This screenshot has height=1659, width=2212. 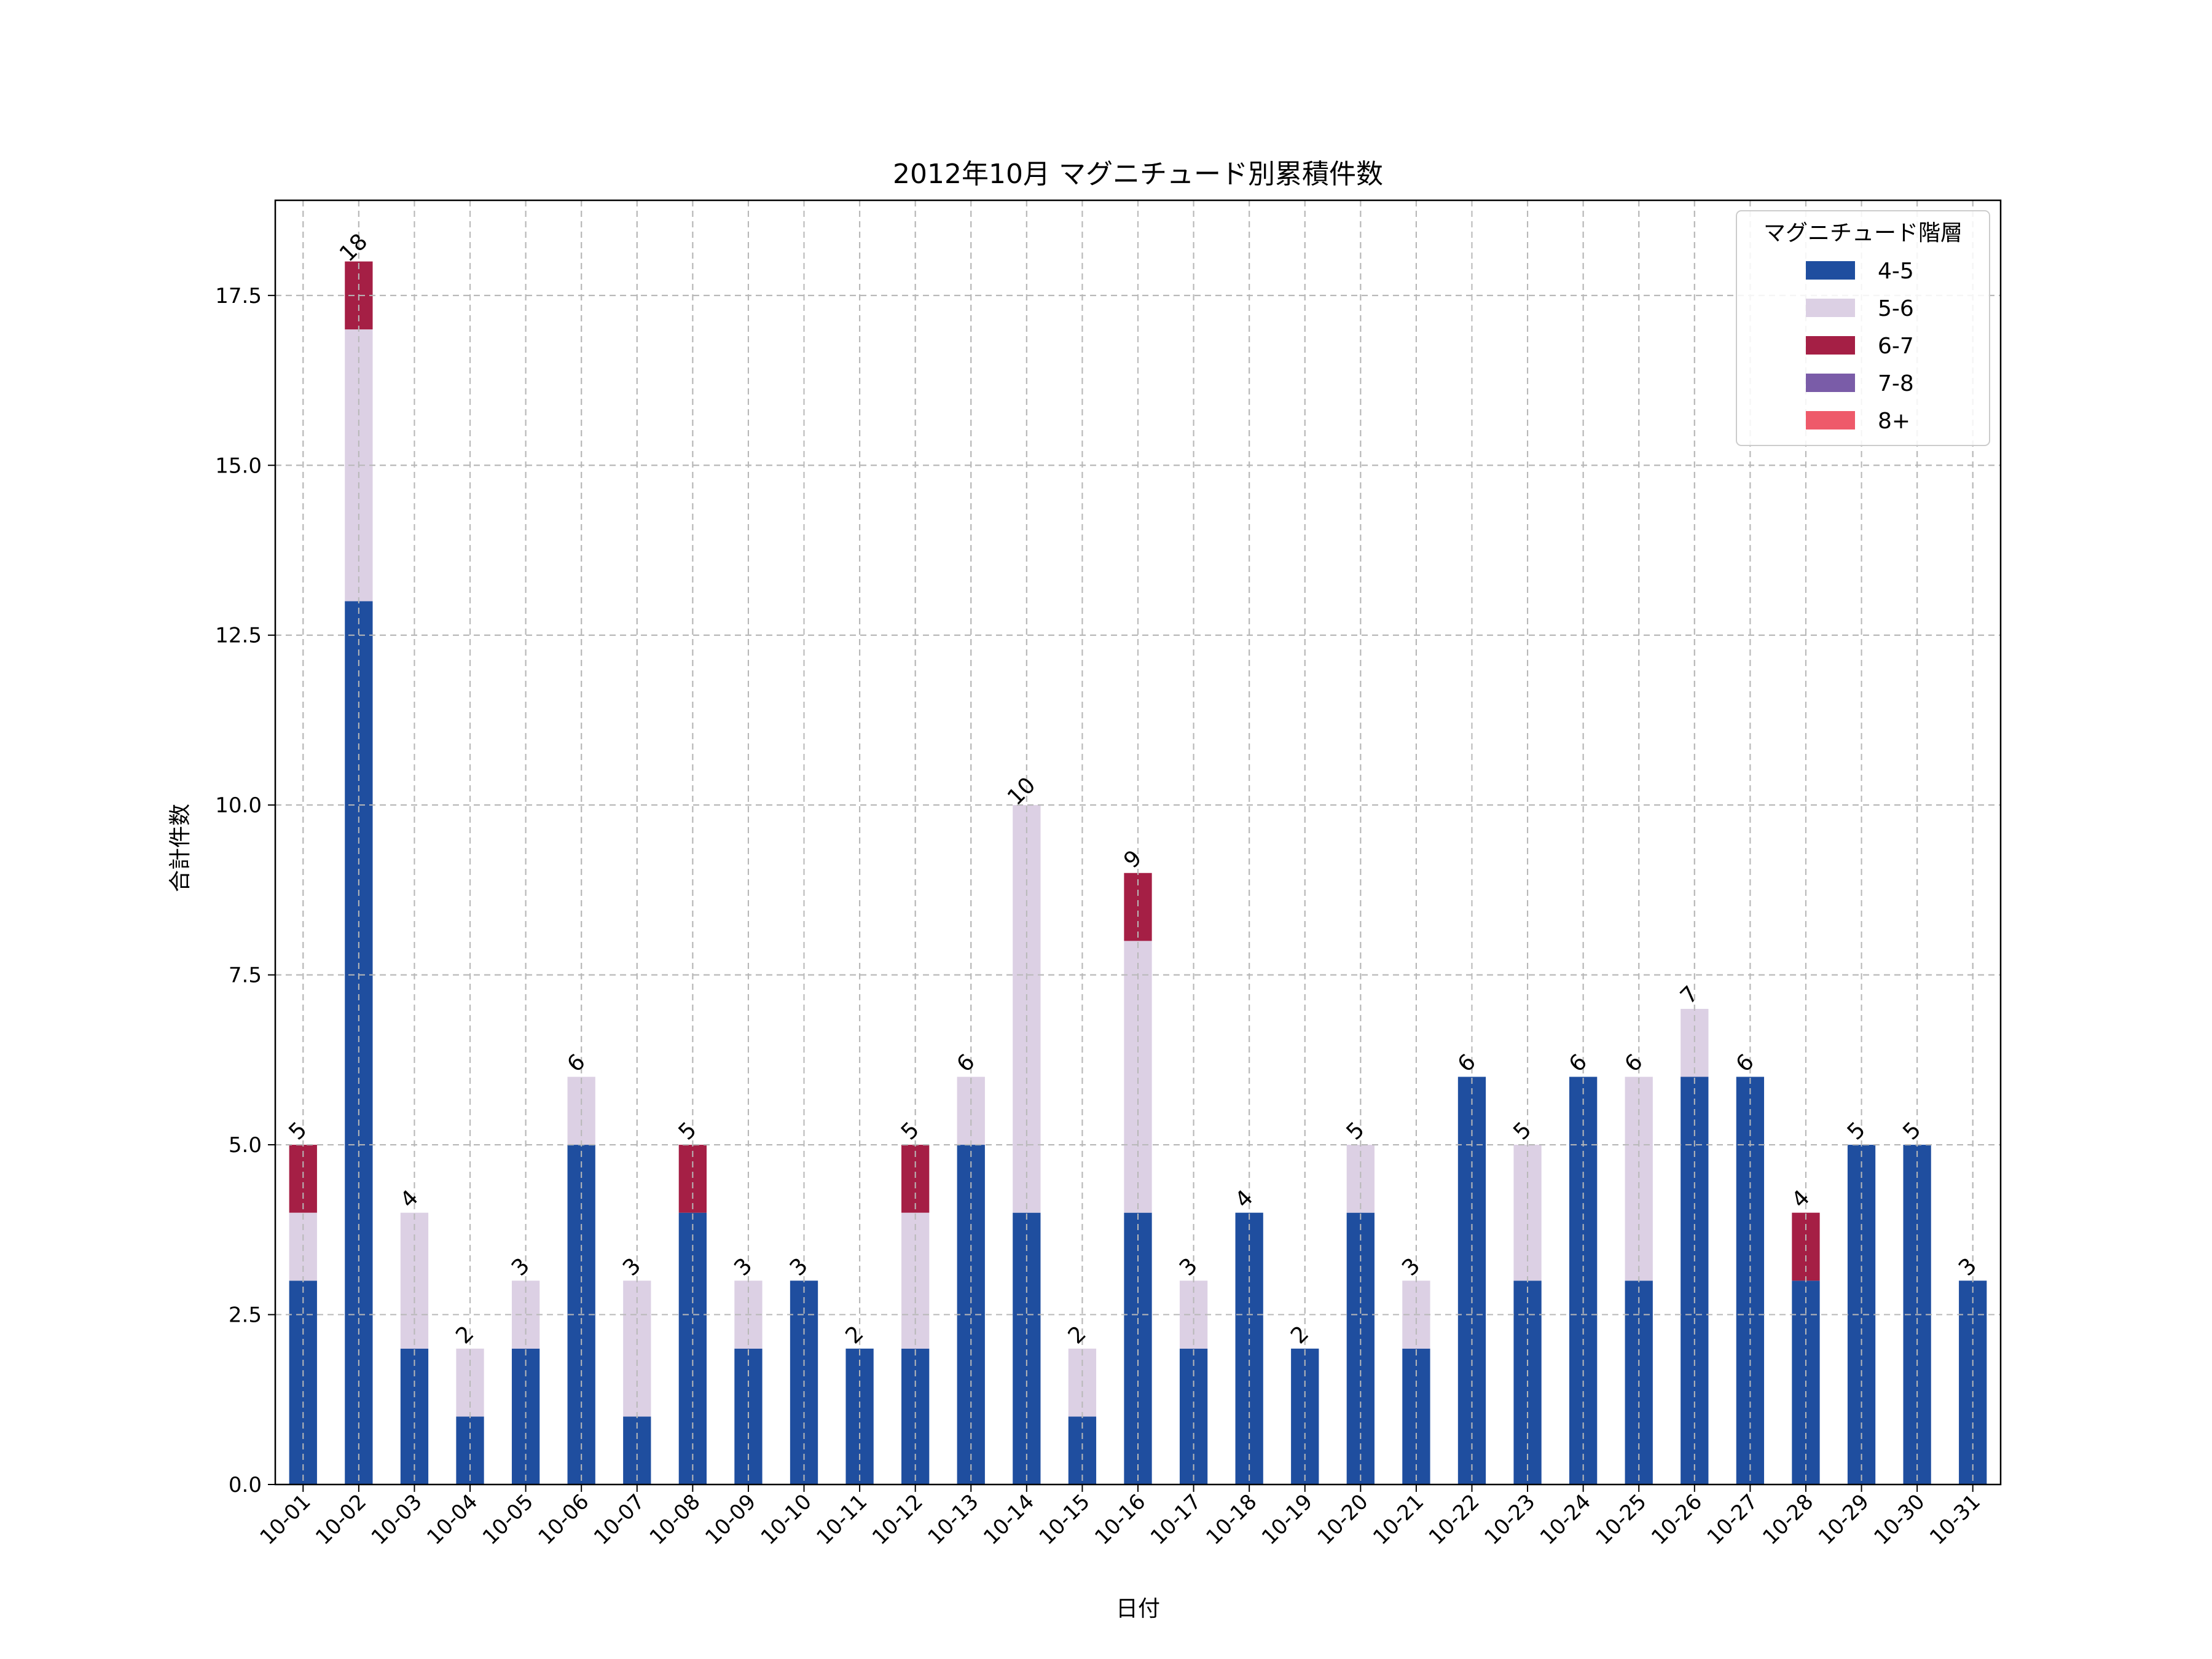 What do you see at coordinates (245, 1145) in the screenshot?
I see `y-tick-label: 5.0` at bounding box center [245, 1145].